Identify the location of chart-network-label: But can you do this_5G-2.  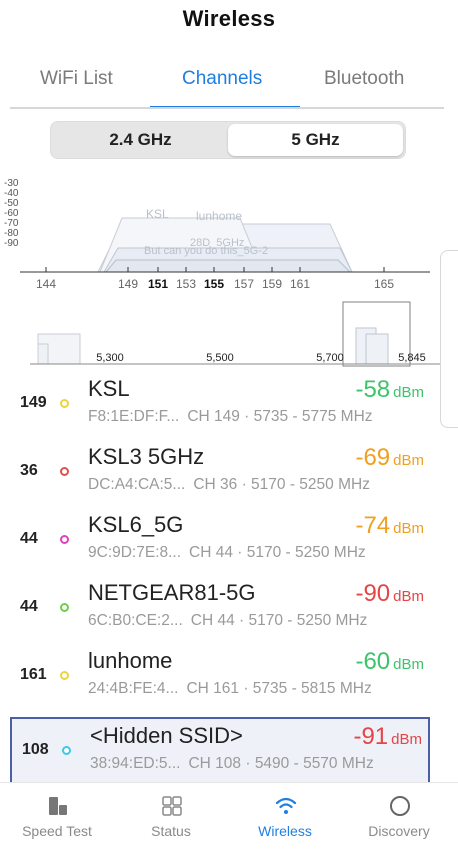
(206, 251).